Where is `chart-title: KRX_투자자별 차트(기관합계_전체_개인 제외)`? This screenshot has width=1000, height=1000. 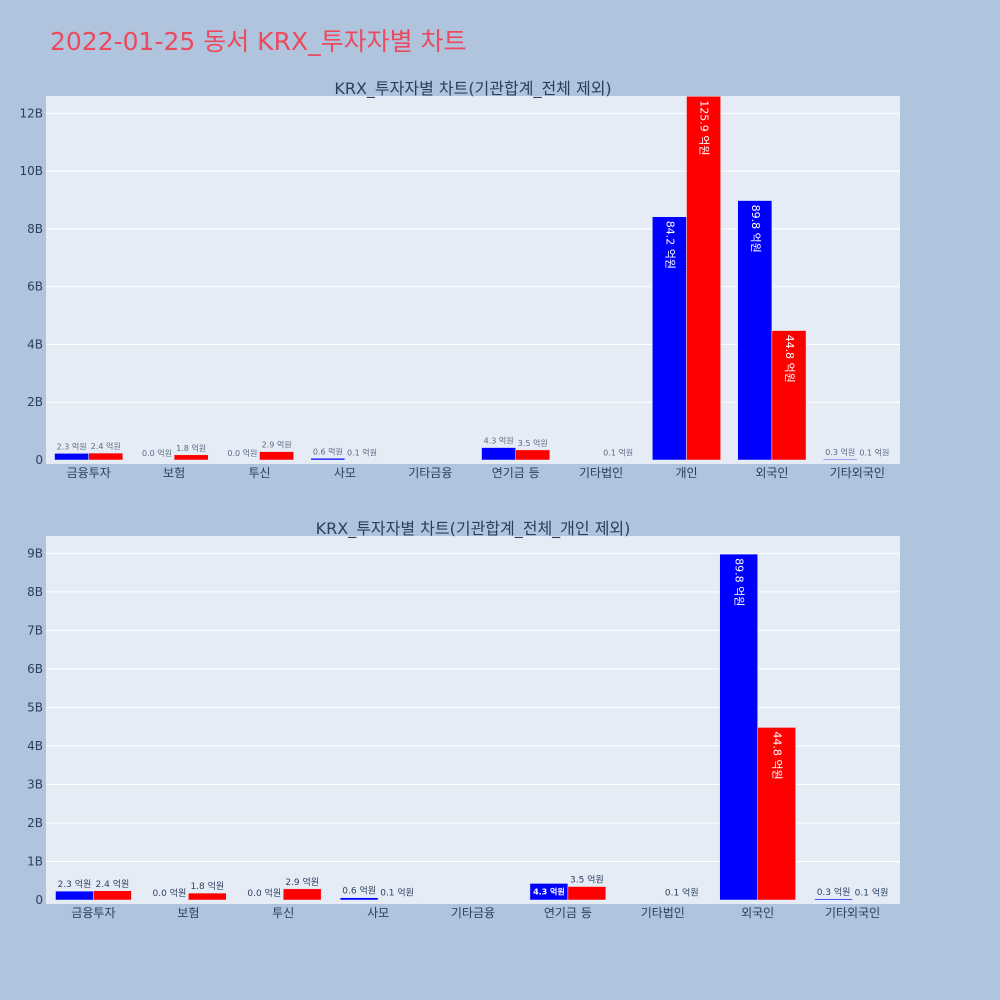
chart-title: KRX_투자자별 차트(기관합계_전체_개인 제외) is located at coordinates (473, 529).